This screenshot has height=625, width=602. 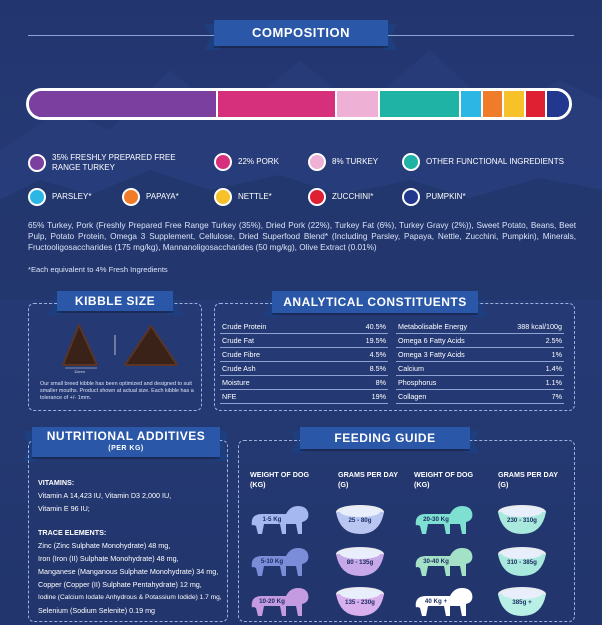 I want to click on analytical-row: Omega 3 Fatty Acids 1%, so click(x=480, y=354).